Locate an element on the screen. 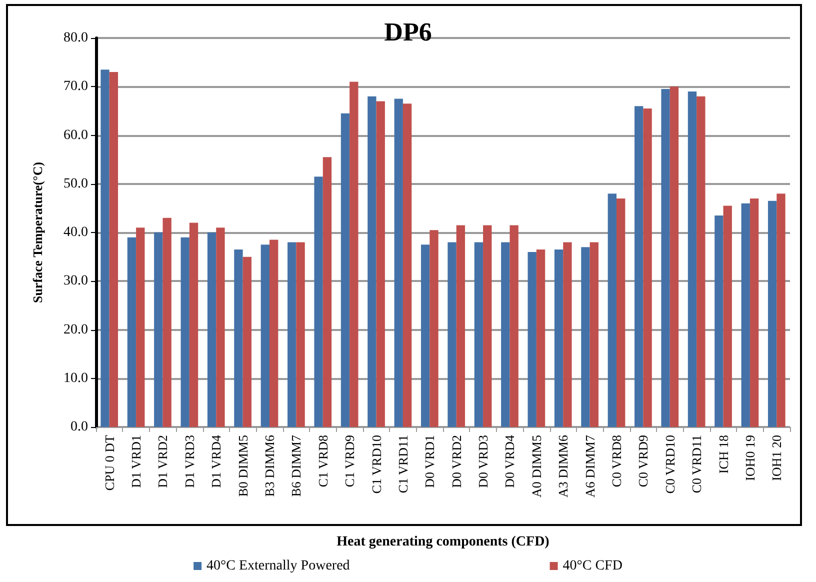  x-tick-label: C1 VRD10 is located at coordinates (376, 464).